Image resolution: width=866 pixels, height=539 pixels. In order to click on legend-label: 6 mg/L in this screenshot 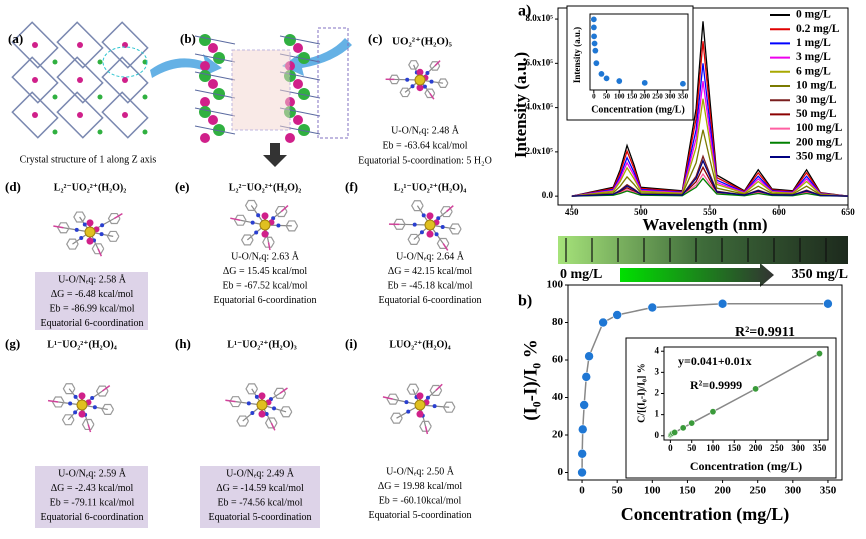, I will do `click(813, 71)`.